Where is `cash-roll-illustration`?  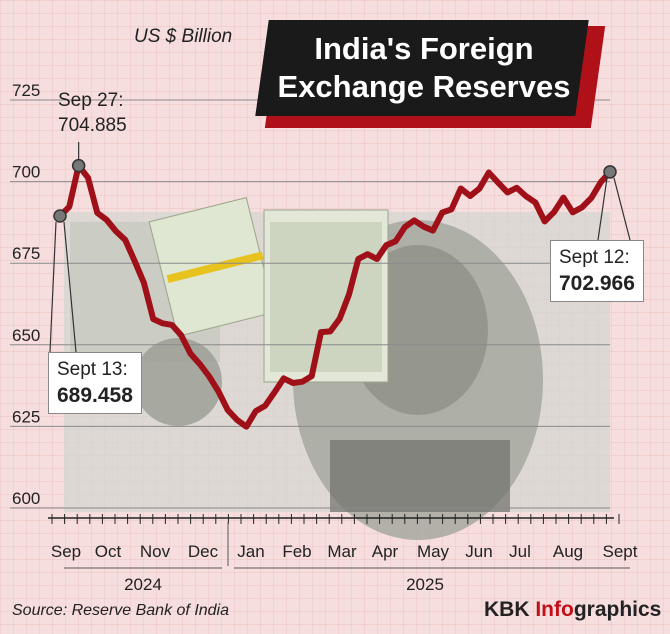
cash-roll-illustration is located at coordinates (268, 290).